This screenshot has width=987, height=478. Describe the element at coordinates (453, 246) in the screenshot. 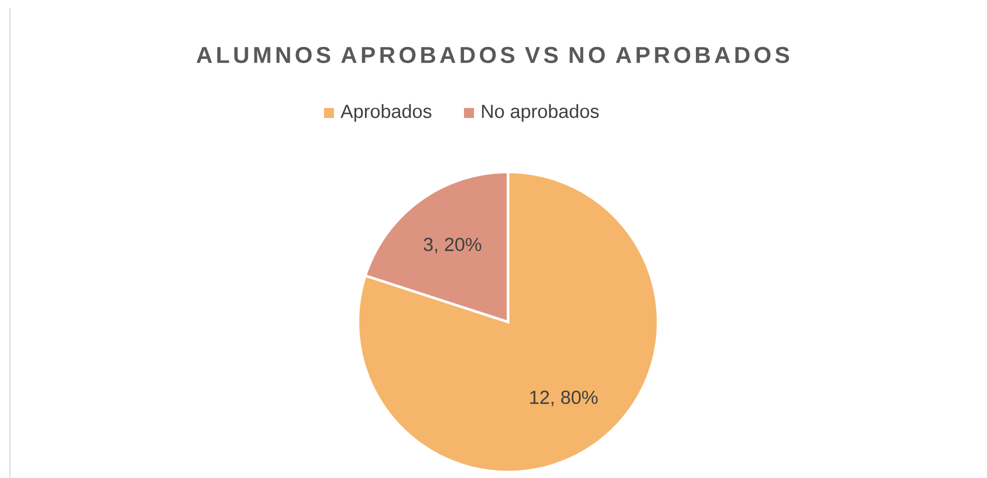

I see `data-label: 3, 20%` at that location.